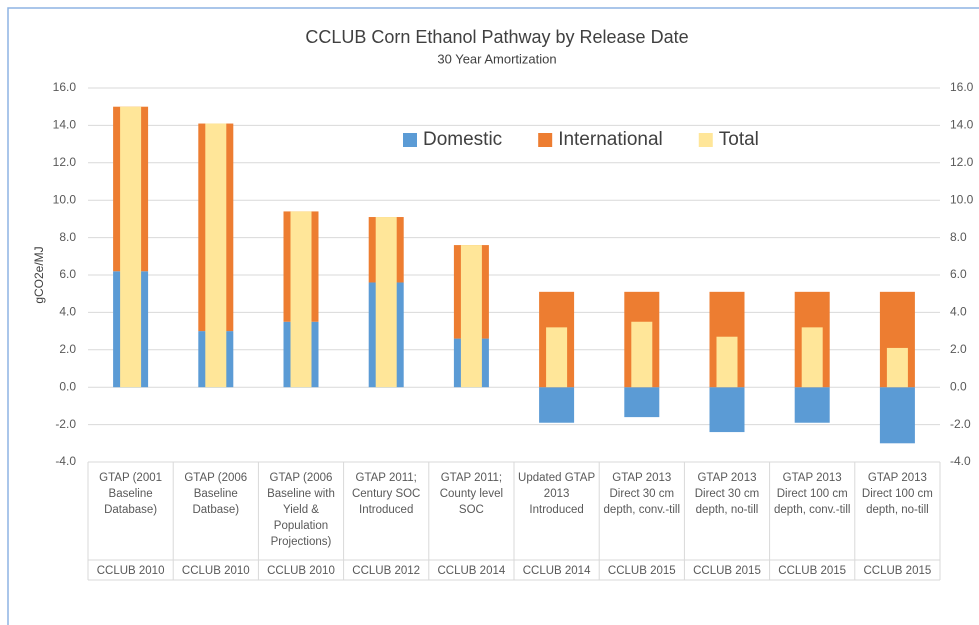  Describe the element at coordinates (216, 494) in the screenshot. I see `x-tick-label: GTAP (2006 Baseline Datbase)` at that location.